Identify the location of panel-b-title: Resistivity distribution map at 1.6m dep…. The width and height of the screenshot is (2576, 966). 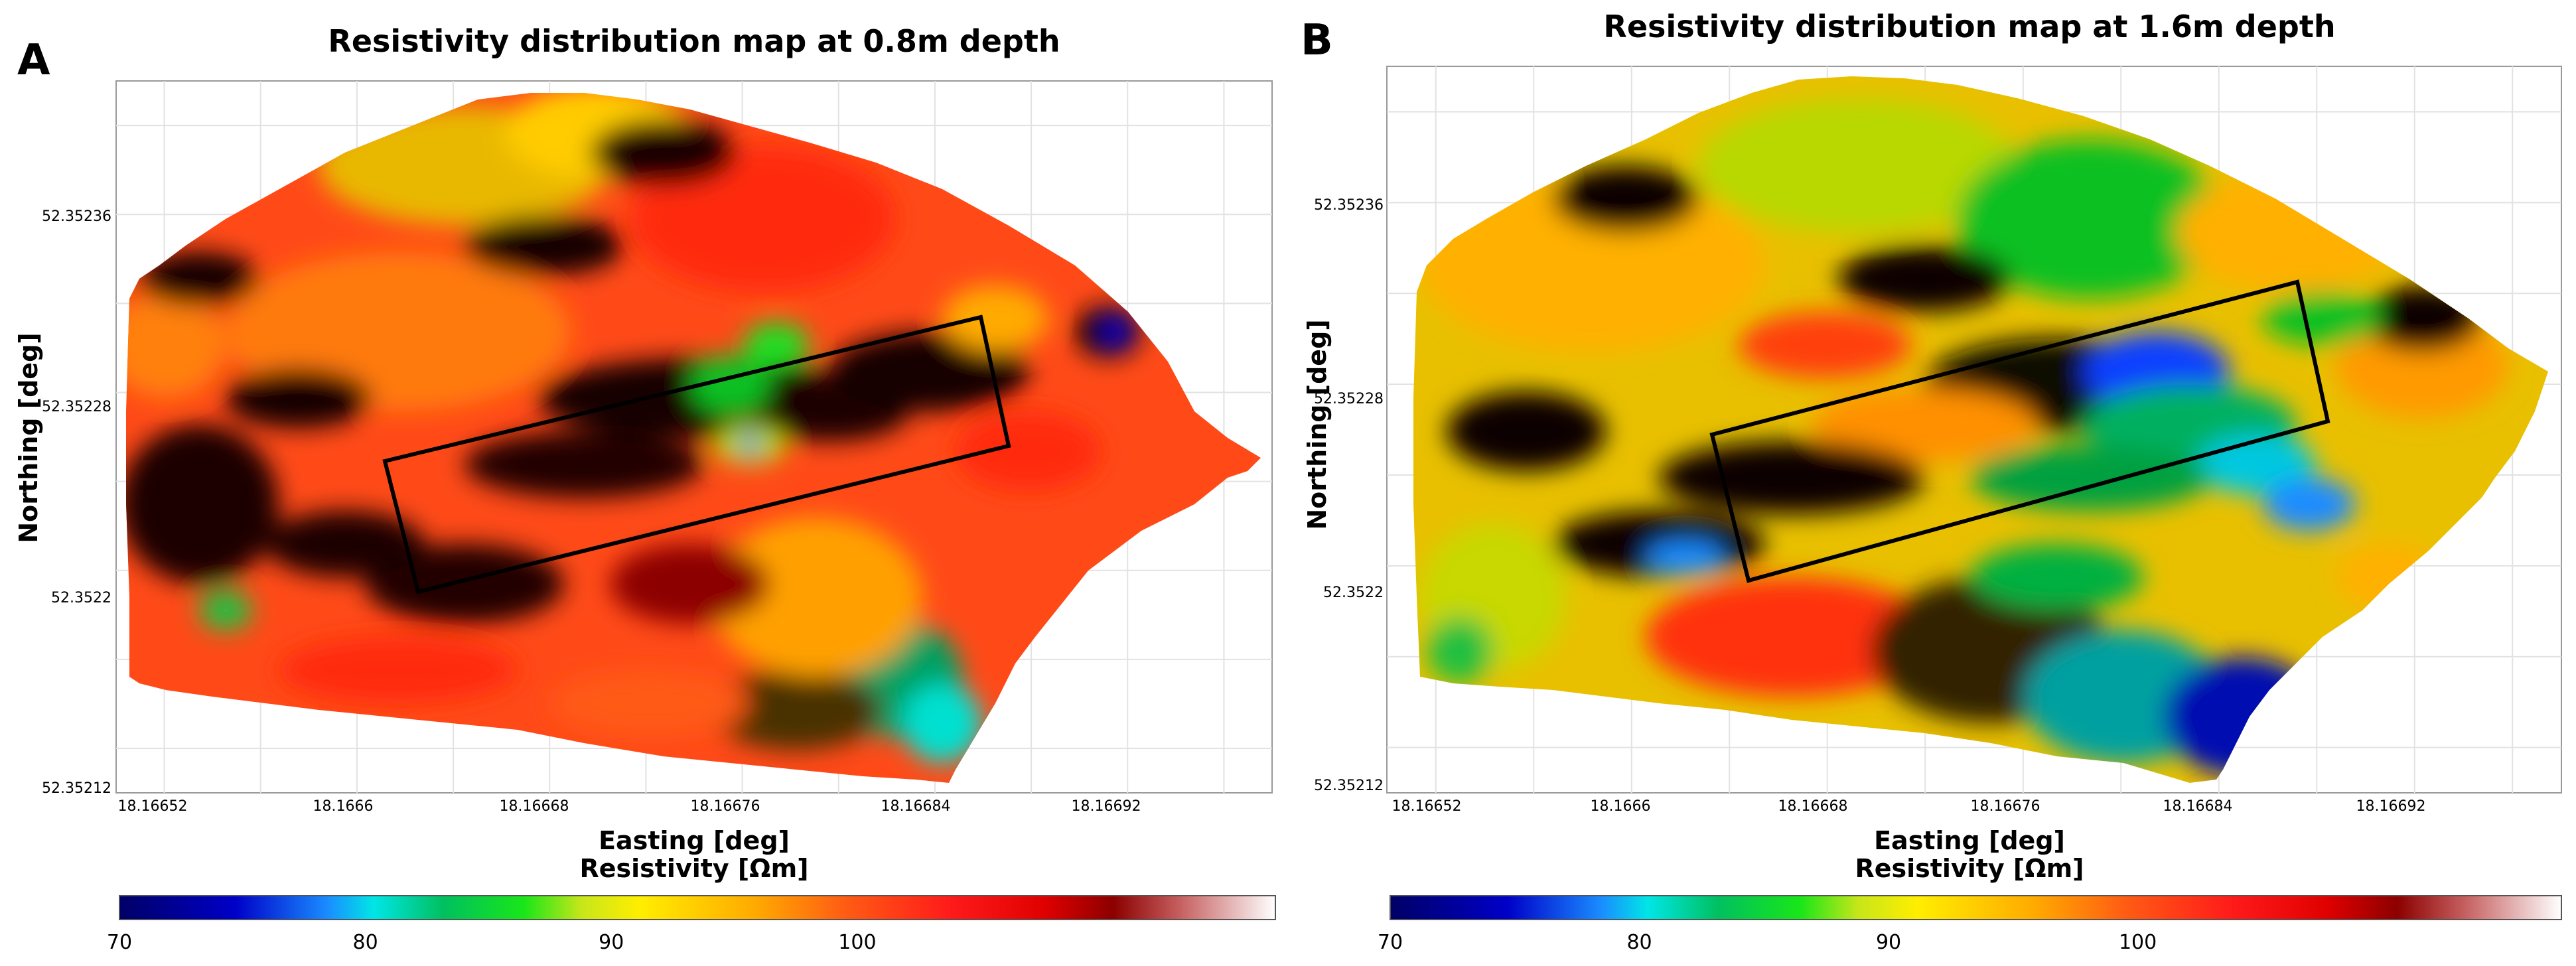
(1969, 26).